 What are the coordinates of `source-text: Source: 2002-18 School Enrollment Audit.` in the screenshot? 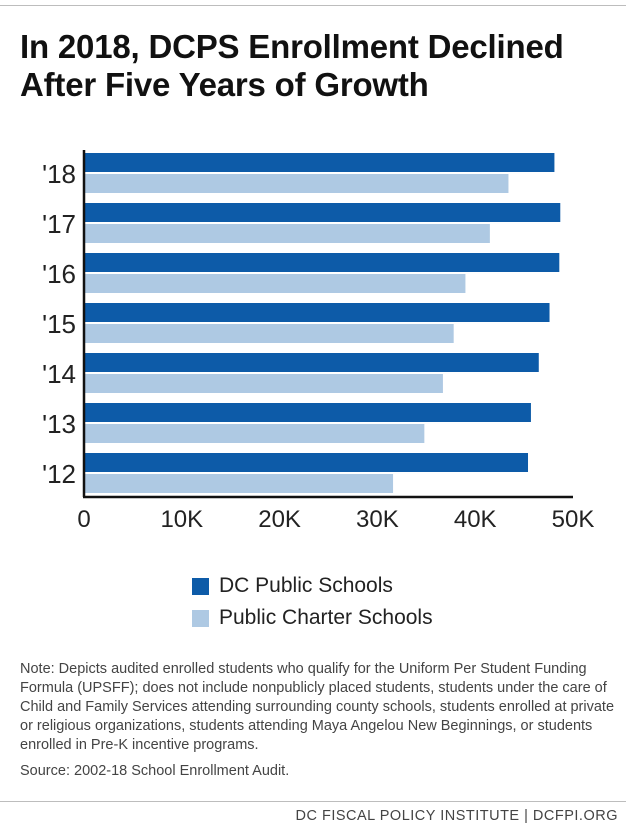 It's located at (155, 771).